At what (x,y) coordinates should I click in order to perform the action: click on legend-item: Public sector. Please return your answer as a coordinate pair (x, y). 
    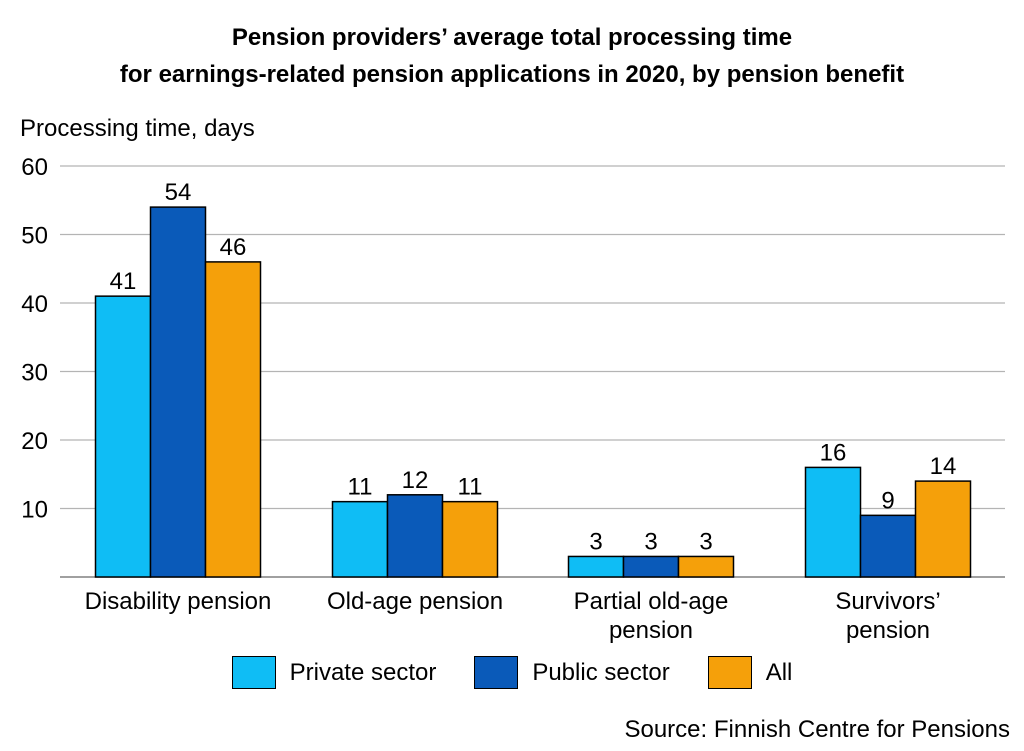
    Looking at the image, I should click on (572, 672).